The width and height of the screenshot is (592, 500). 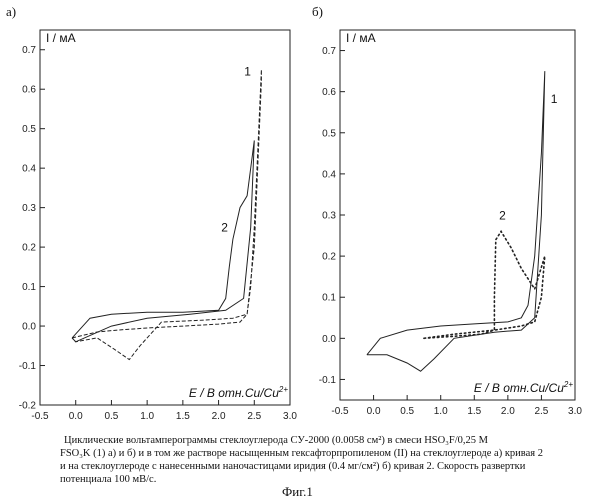 I want to click on caption-line-4: потенциала 100 мВ/с., so click(x=320, y=479).